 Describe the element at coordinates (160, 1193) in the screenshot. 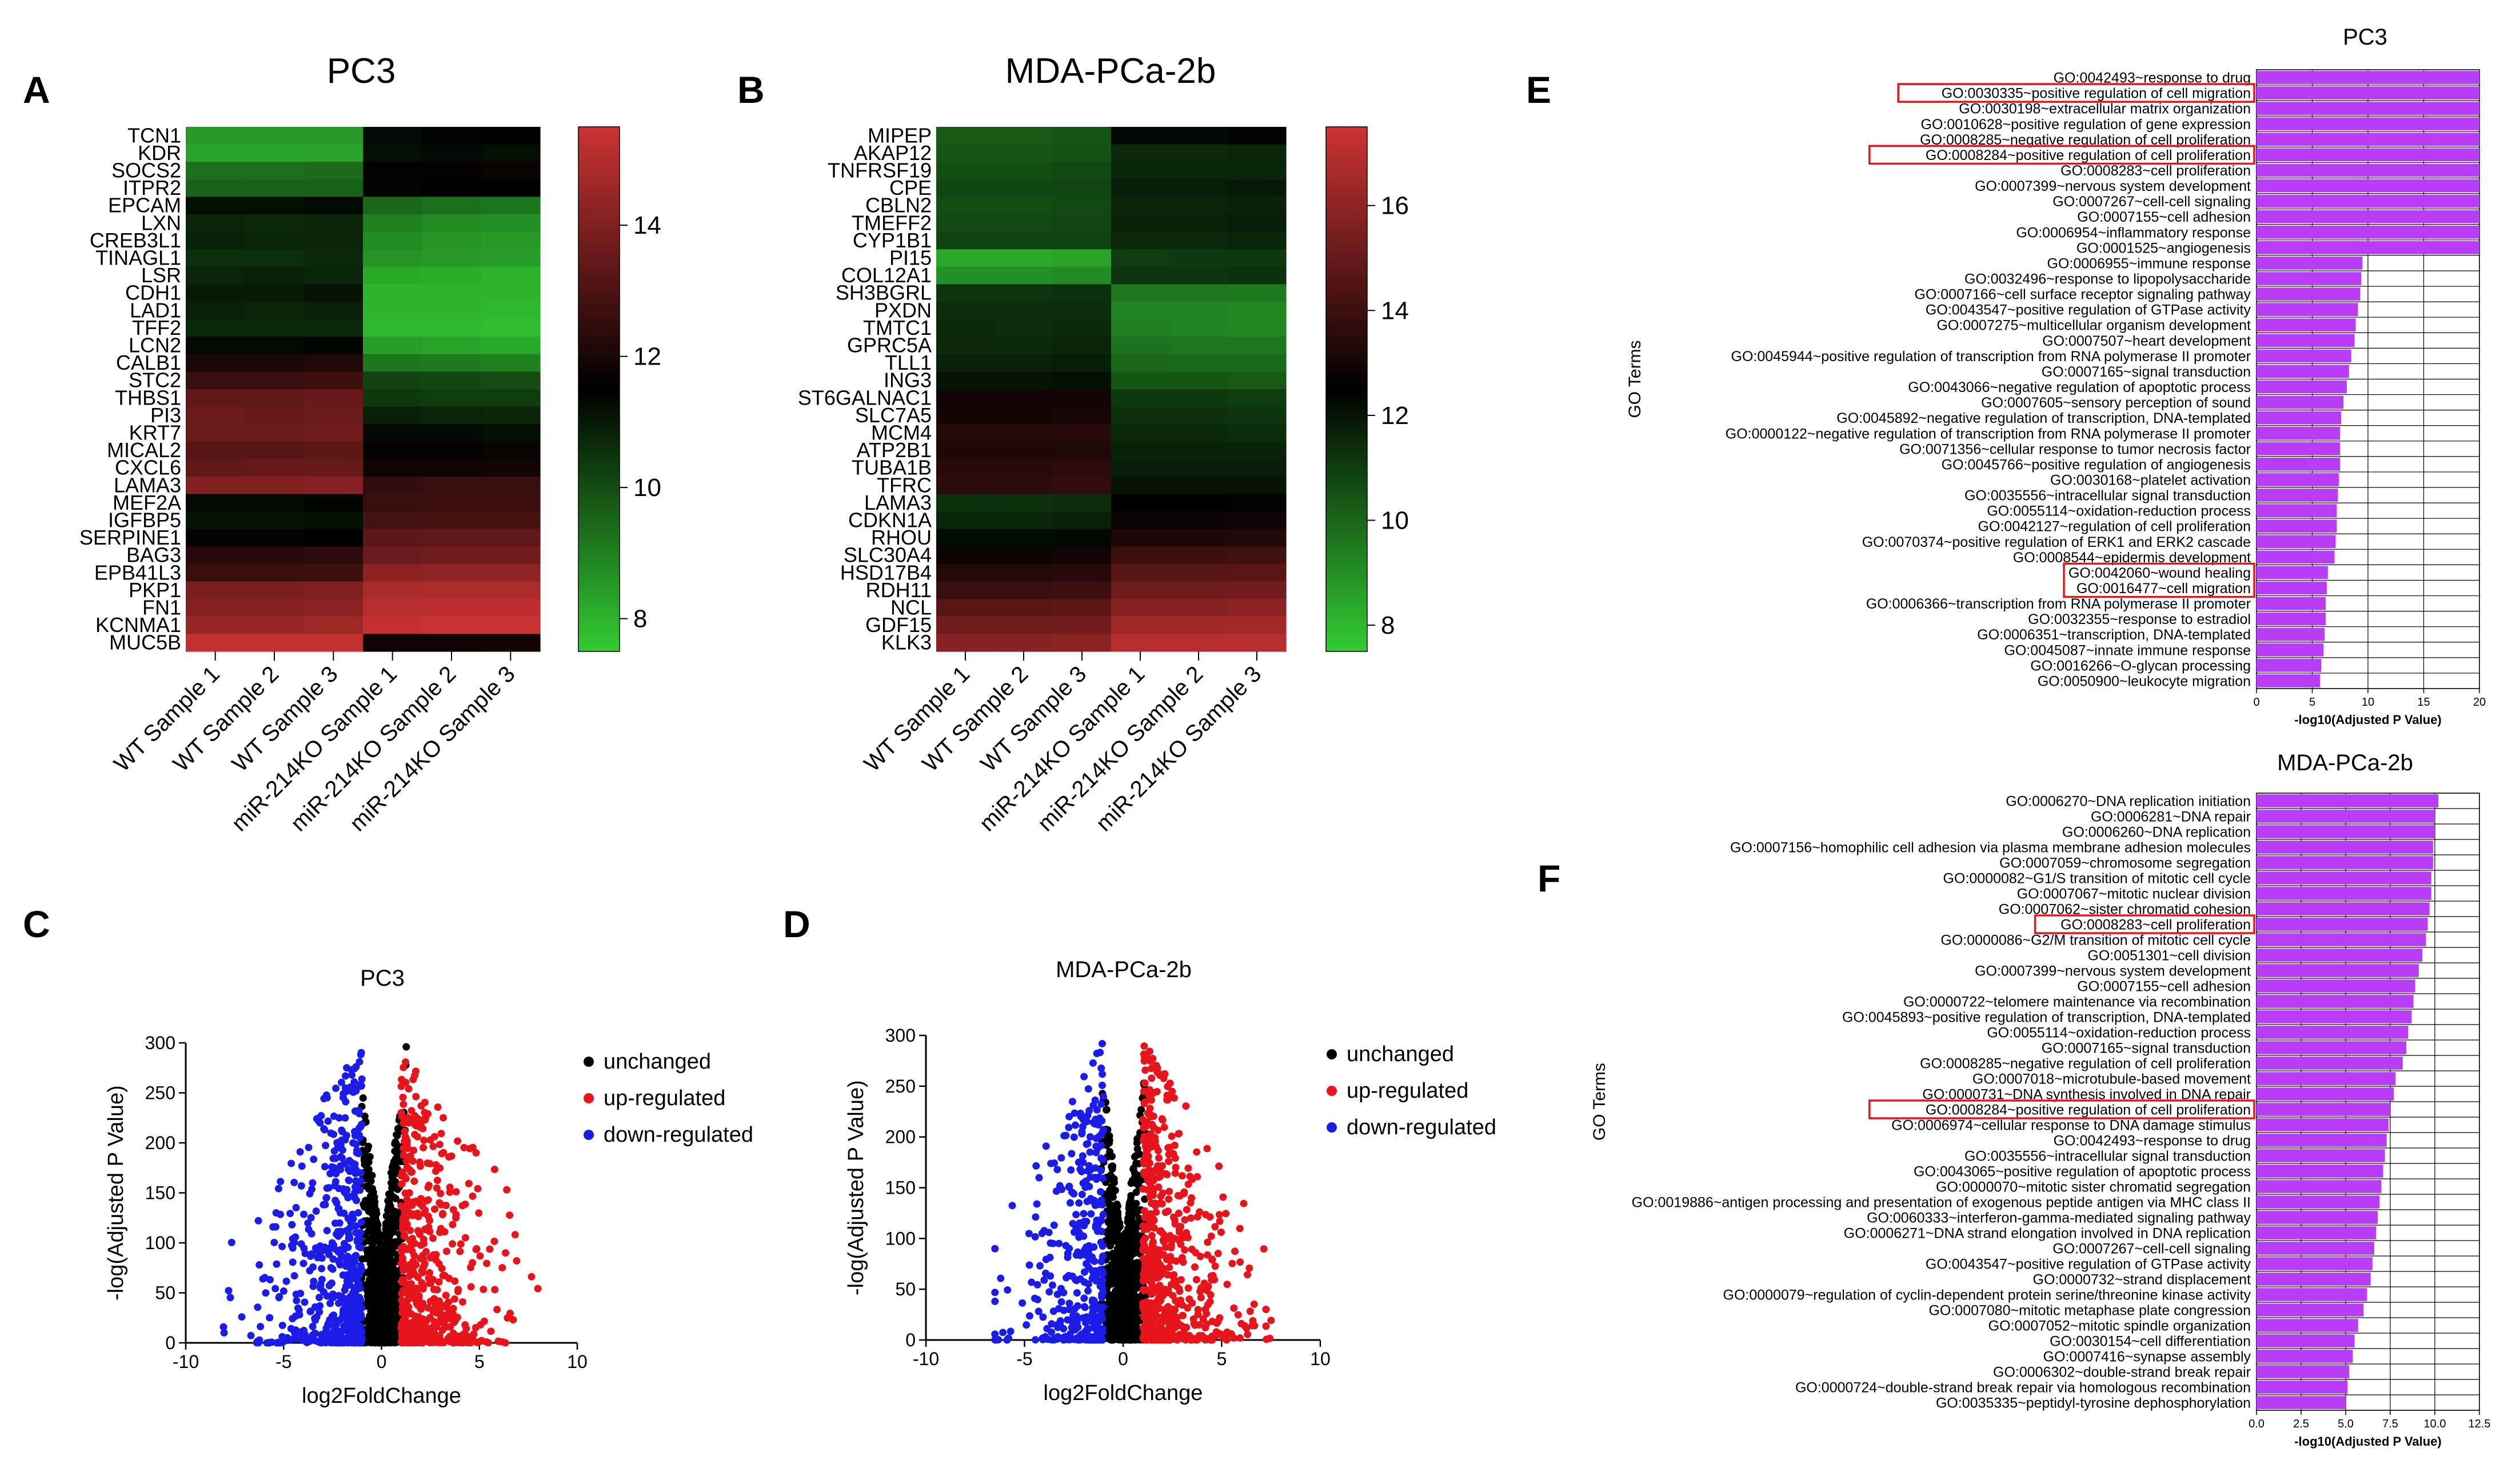

I see `y-tick-label: 150` at that location.